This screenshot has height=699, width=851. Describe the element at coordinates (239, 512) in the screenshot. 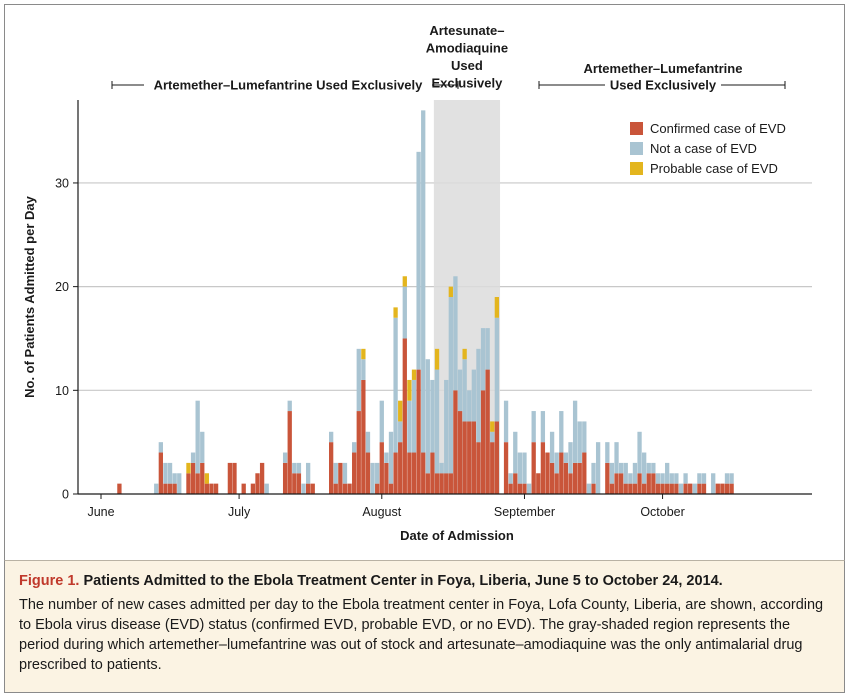

I see `x-tick-label: July` at that location.